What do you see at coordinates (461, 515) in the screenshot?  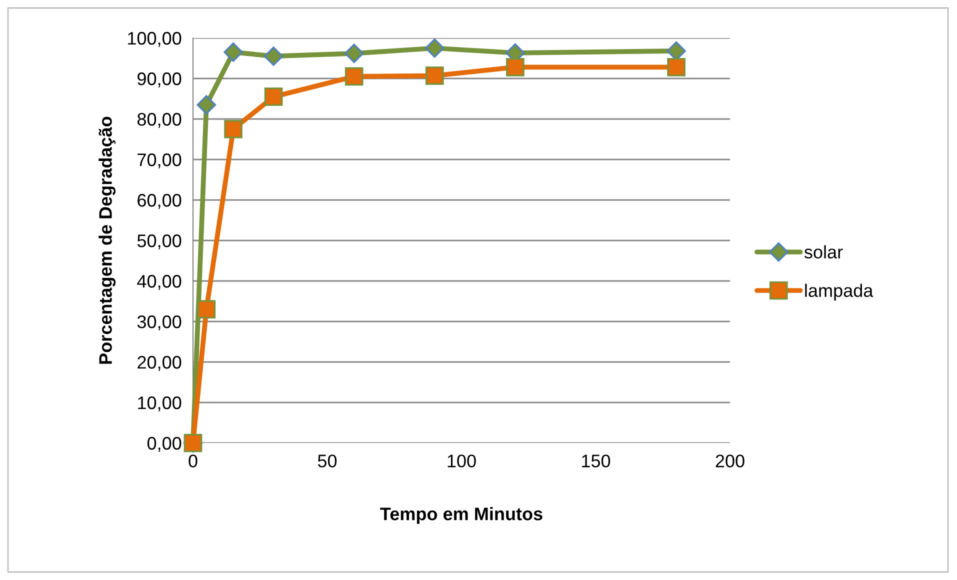 I see `x-axis-title: Tempo em Minutos` at bounding box center [461, 515].